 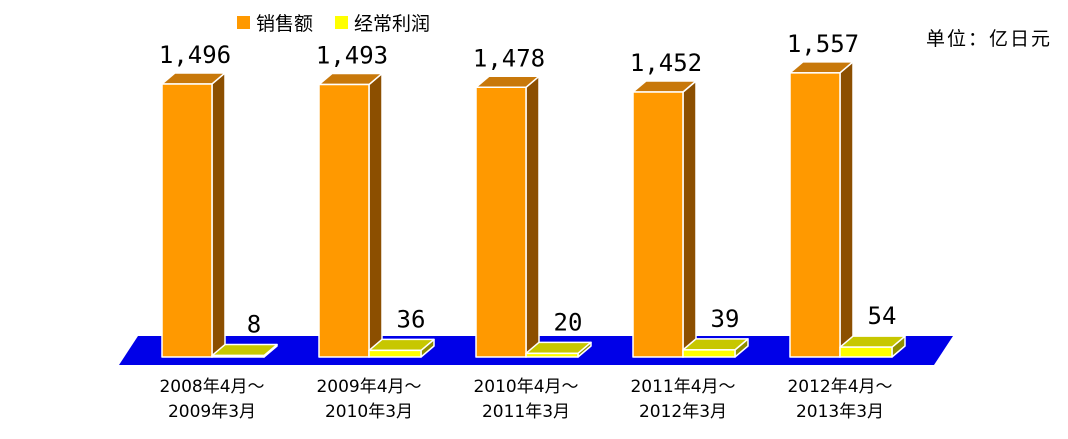 What do you see at coordinates (666, 63) in the screenshot?
I see `sales-value-label: 1,452` at bounding box center [666, 63].